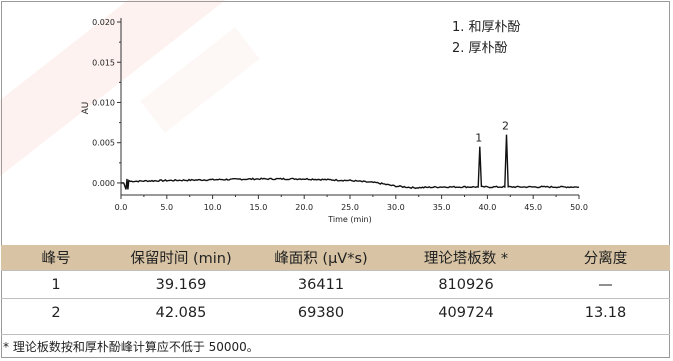  I want to click on peak-label: 1, so click(478, 138).